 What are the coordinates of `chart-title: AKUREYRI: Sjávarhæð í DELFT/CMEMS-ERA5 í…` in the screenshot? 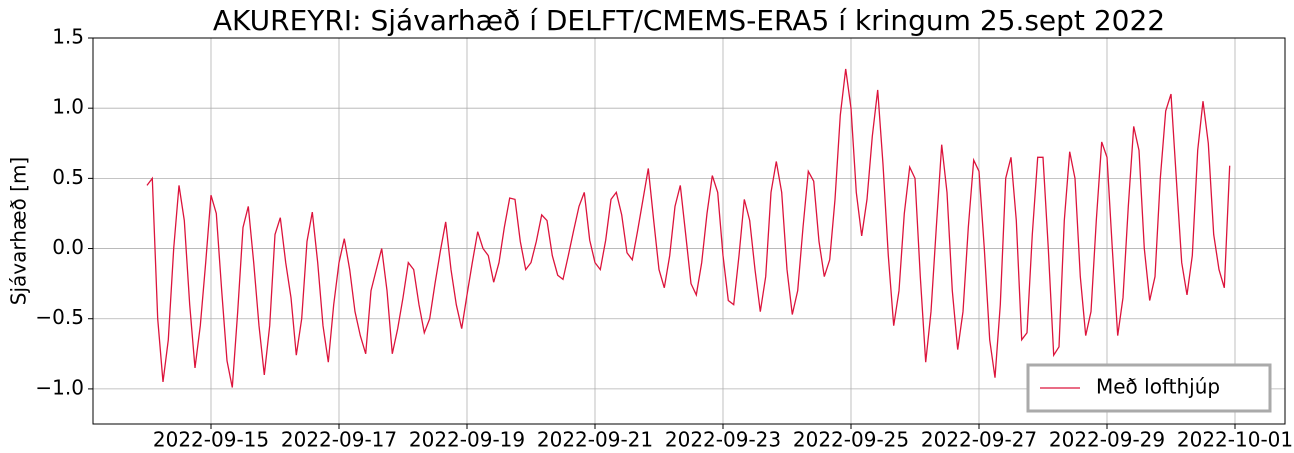 It's located at (689, 20).